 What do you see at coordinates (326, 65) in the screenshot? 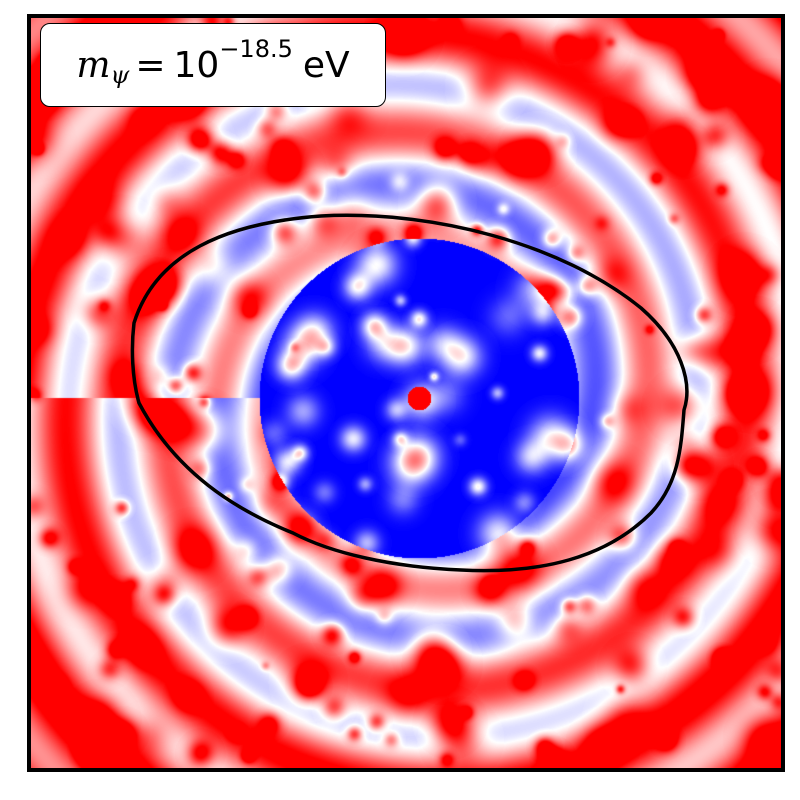
I see `mass-unit: eV` at bounding box center [326, 65].